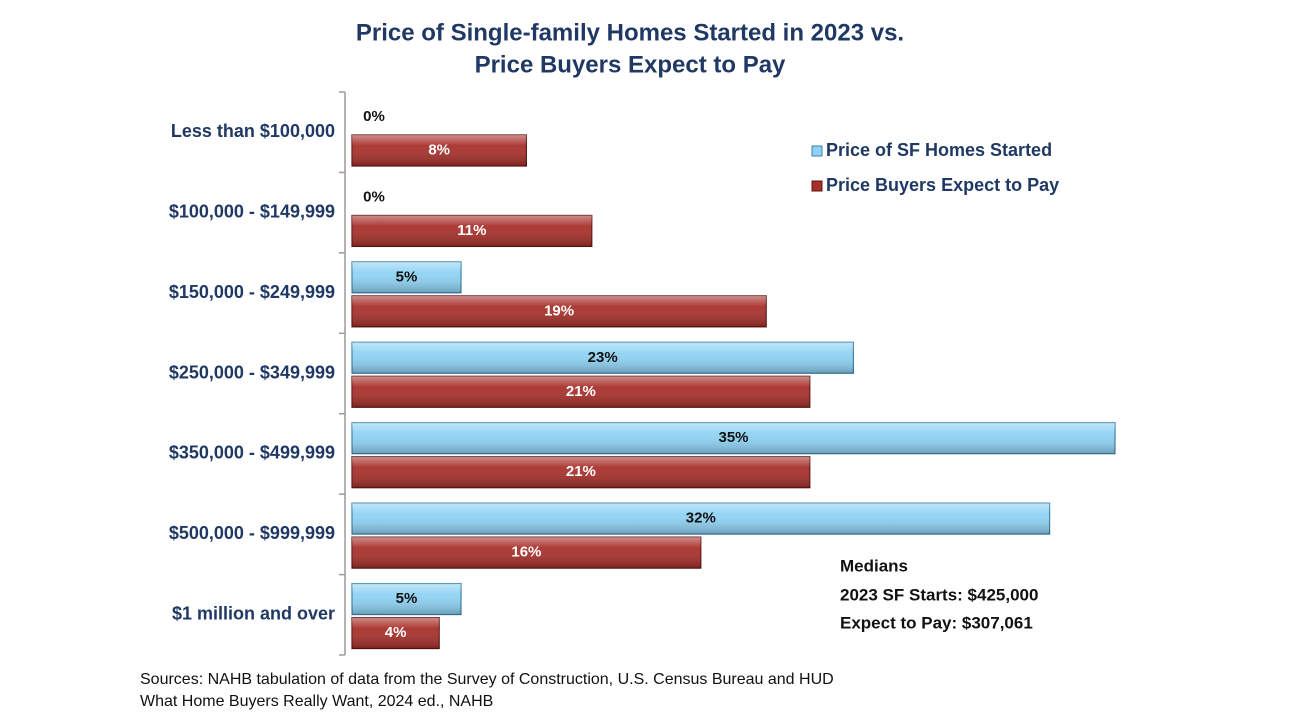 The width and height of the screenshot is (1290, 726). What do you see at coordinates (603, 357) in the screenshot?
I see `value-label: 23%` at bounding box center [603, 357].